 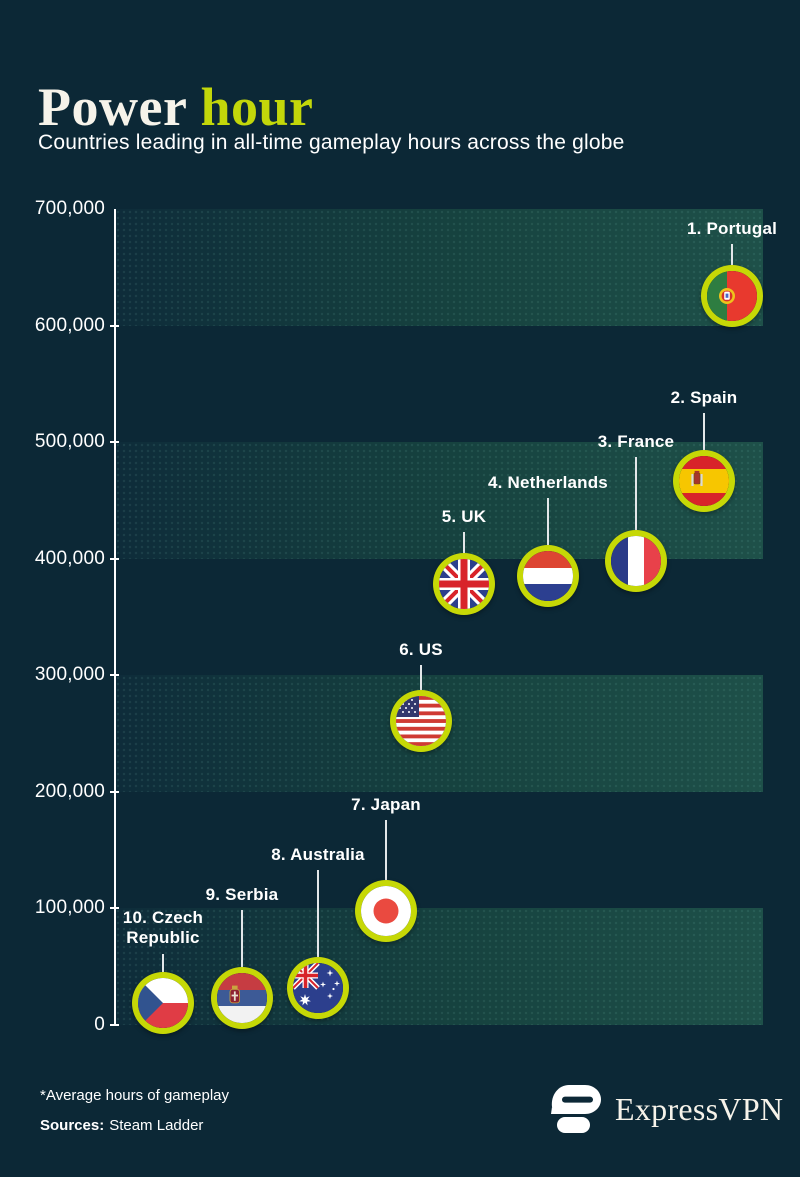 I want to click on title-primary: Power, so click(x=112, y=107).